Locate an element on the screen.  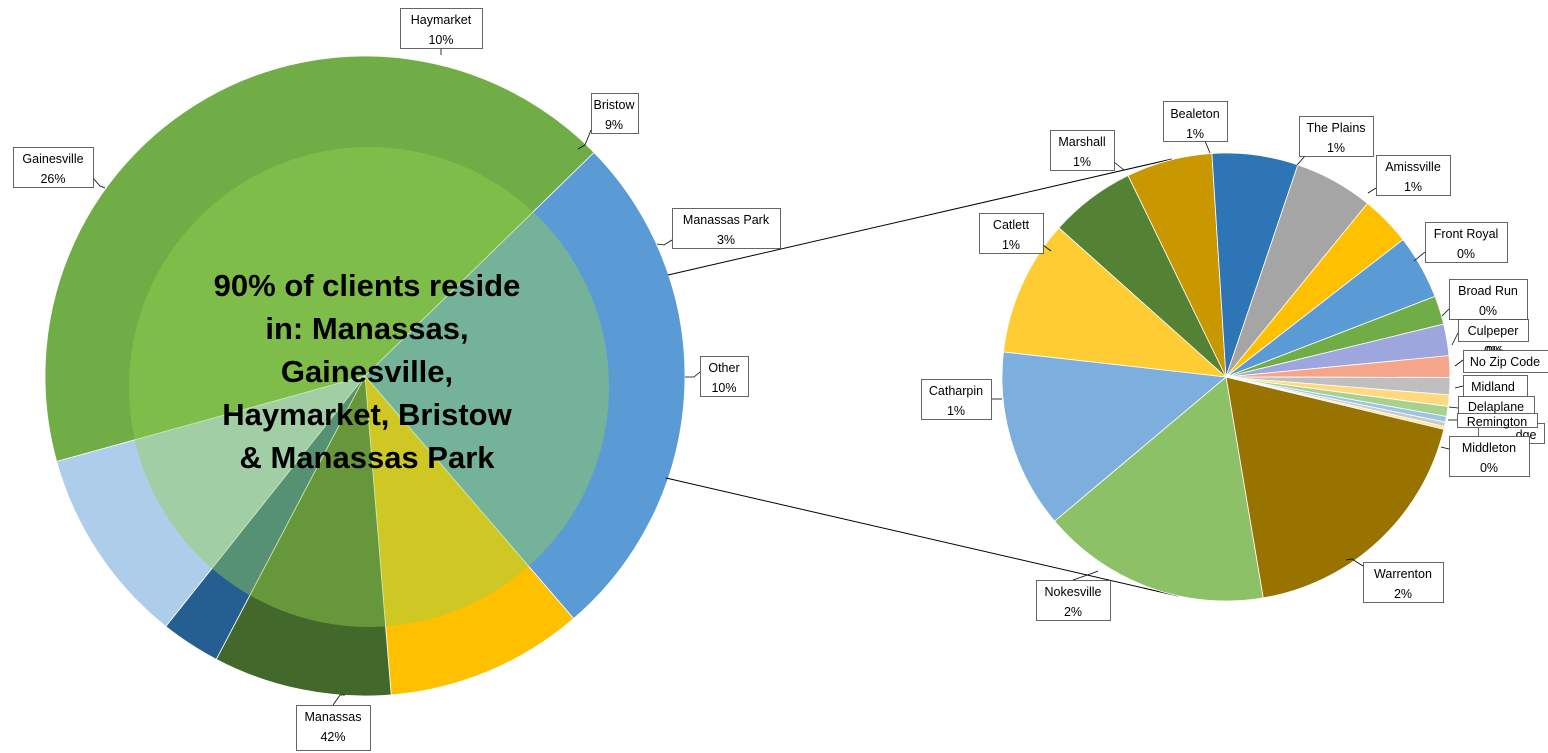
pie-slice-bristow is located at coordinates (303, 535).